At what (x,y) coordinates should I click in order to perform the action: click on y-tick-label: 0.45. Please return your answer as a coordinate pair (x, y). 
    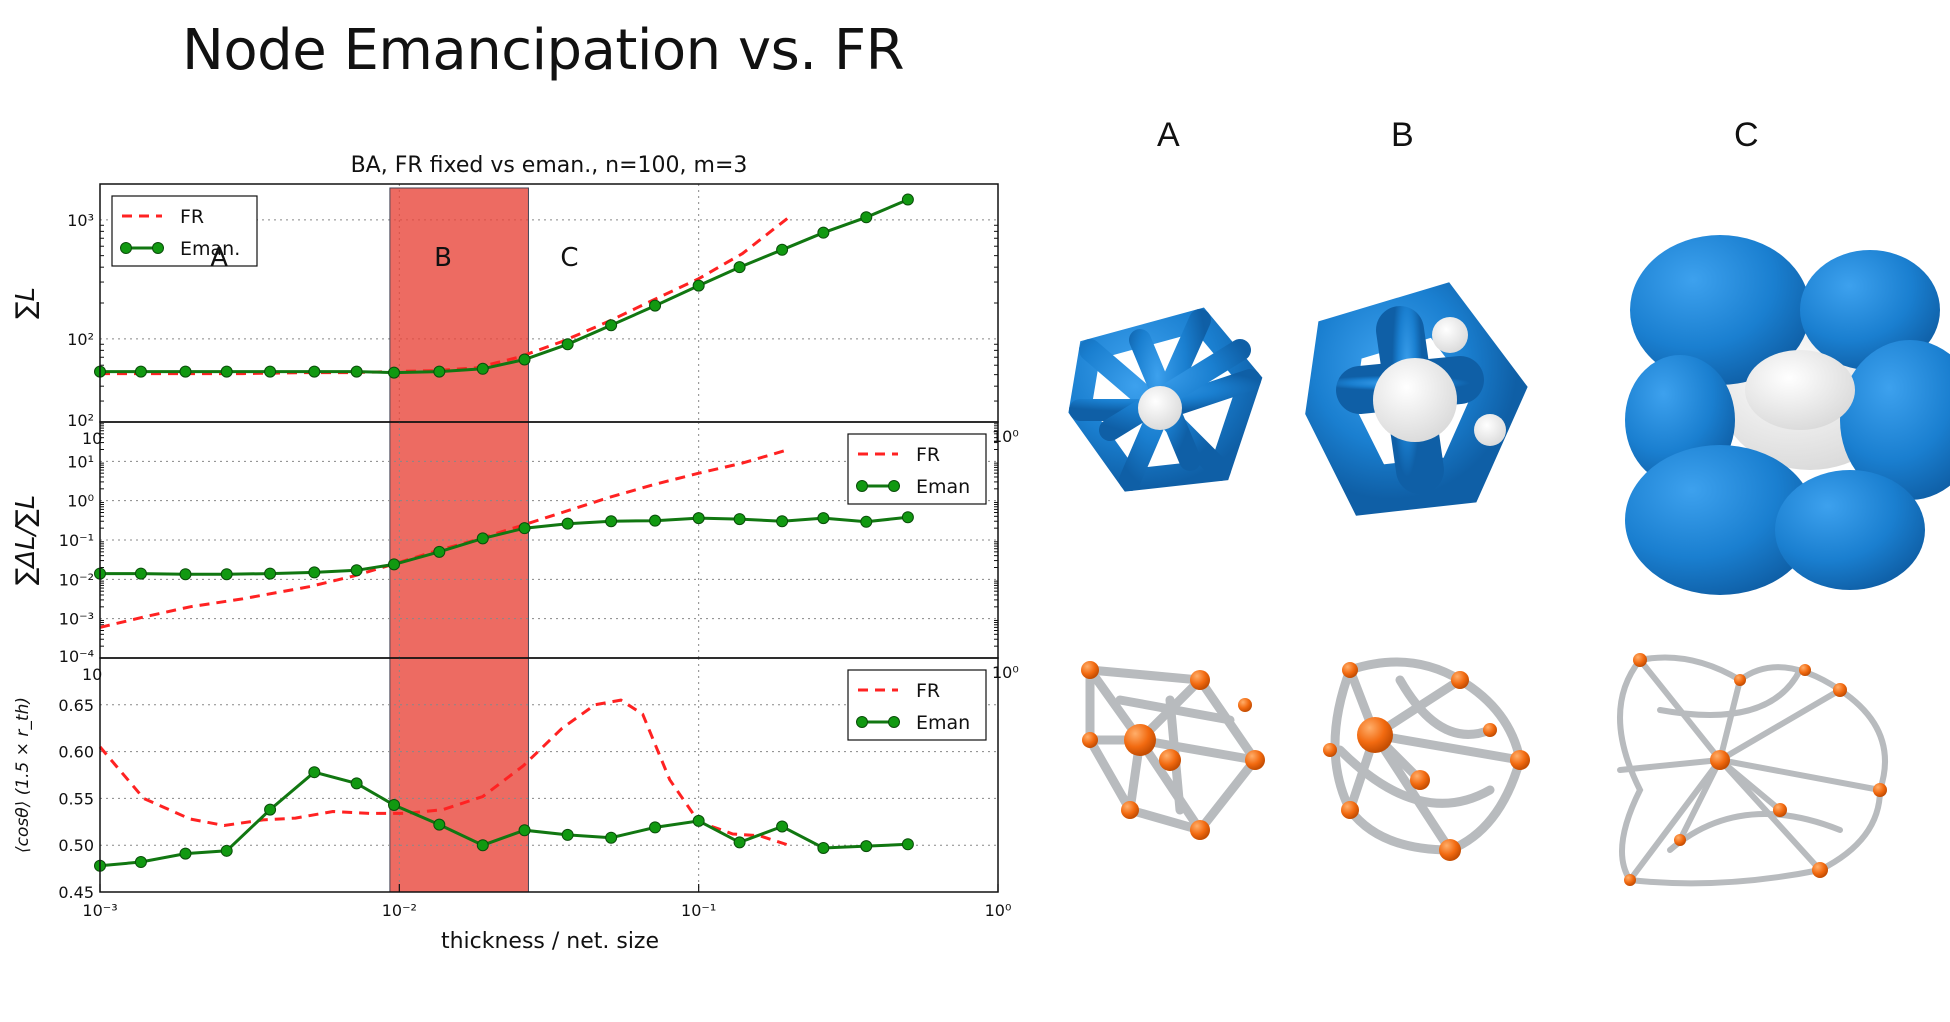
    Looking at the image, I should click on (76, 892).